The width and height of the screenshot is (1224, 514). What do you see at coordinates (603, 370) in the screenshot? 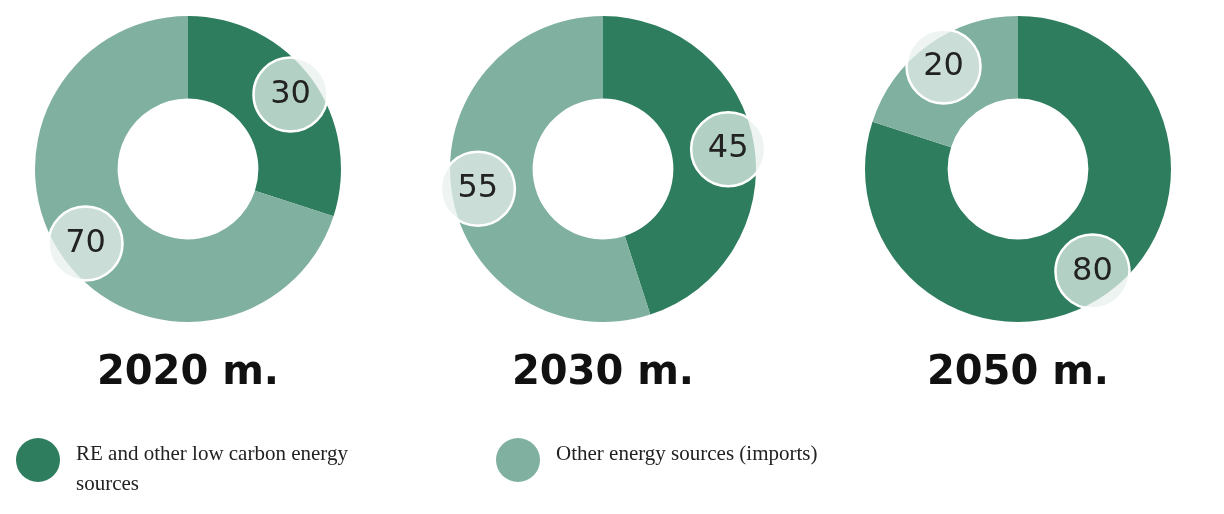
I see `text: 2030 m.` at bounding box center [603, 370].